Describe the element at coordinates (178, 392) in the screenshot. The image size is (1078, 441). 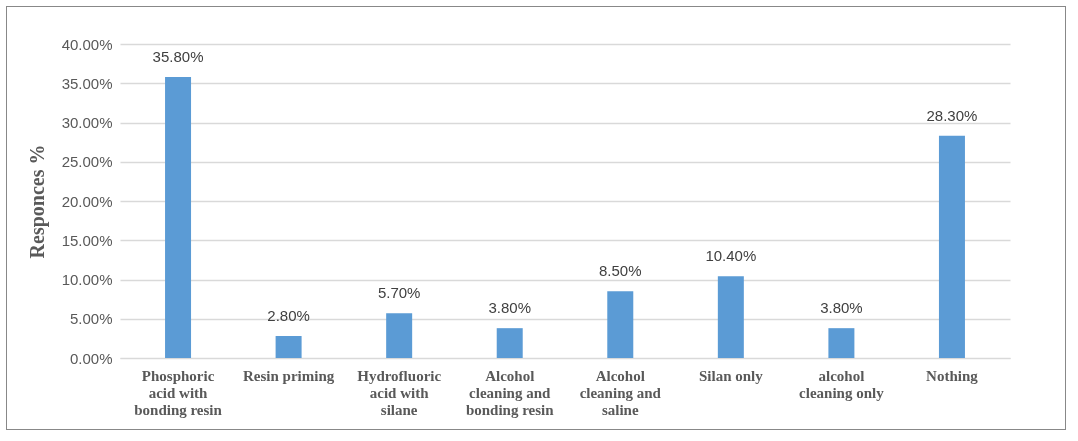
I see `x-tick-label: Phosphoric acid with bonding resin` at that location.